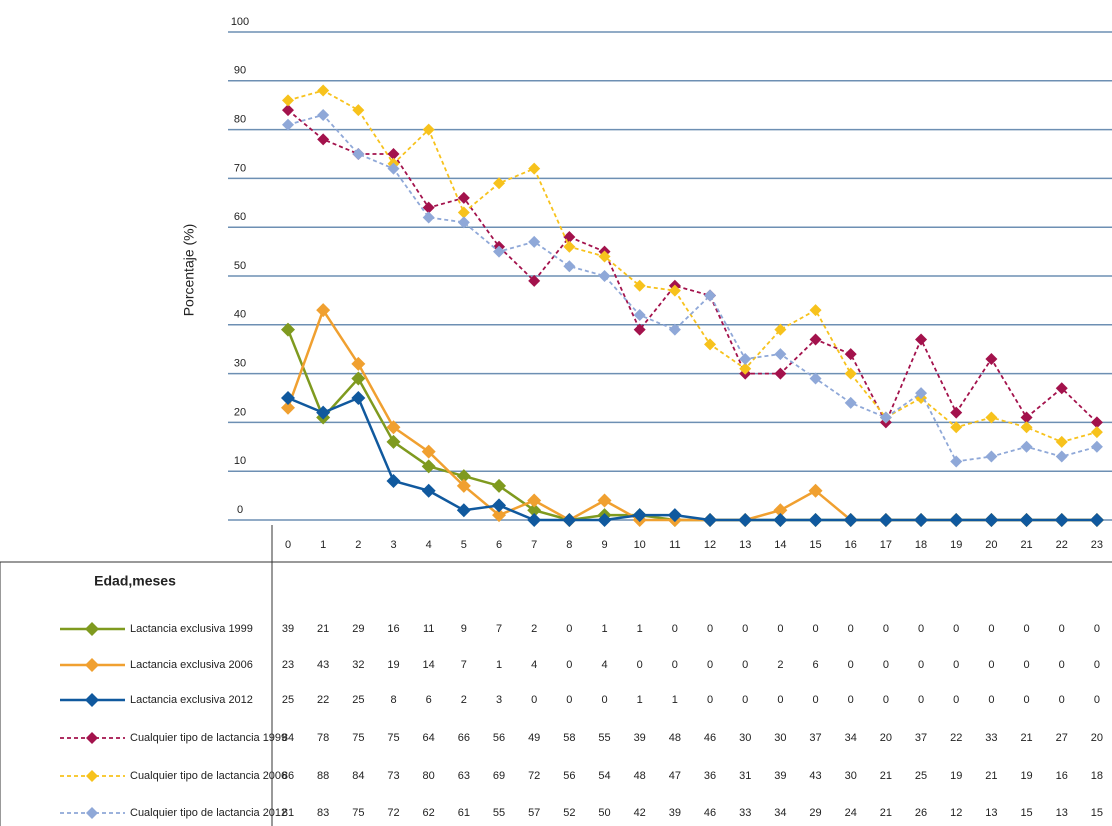  What do you see at coordinates (191, 665) in the screenshot?
I see `legend-label: Lactancia exclusiva 2006` at bounding box center [191, 665].